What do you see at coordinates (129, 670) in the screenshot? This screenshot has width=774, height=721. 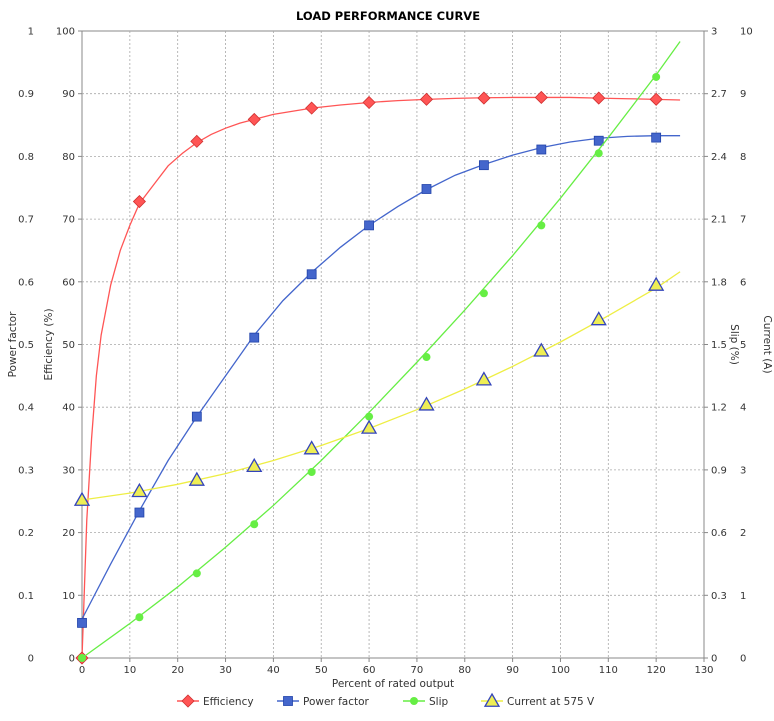 I see `x-tick-label: 10` at bounding box center [129, 670].